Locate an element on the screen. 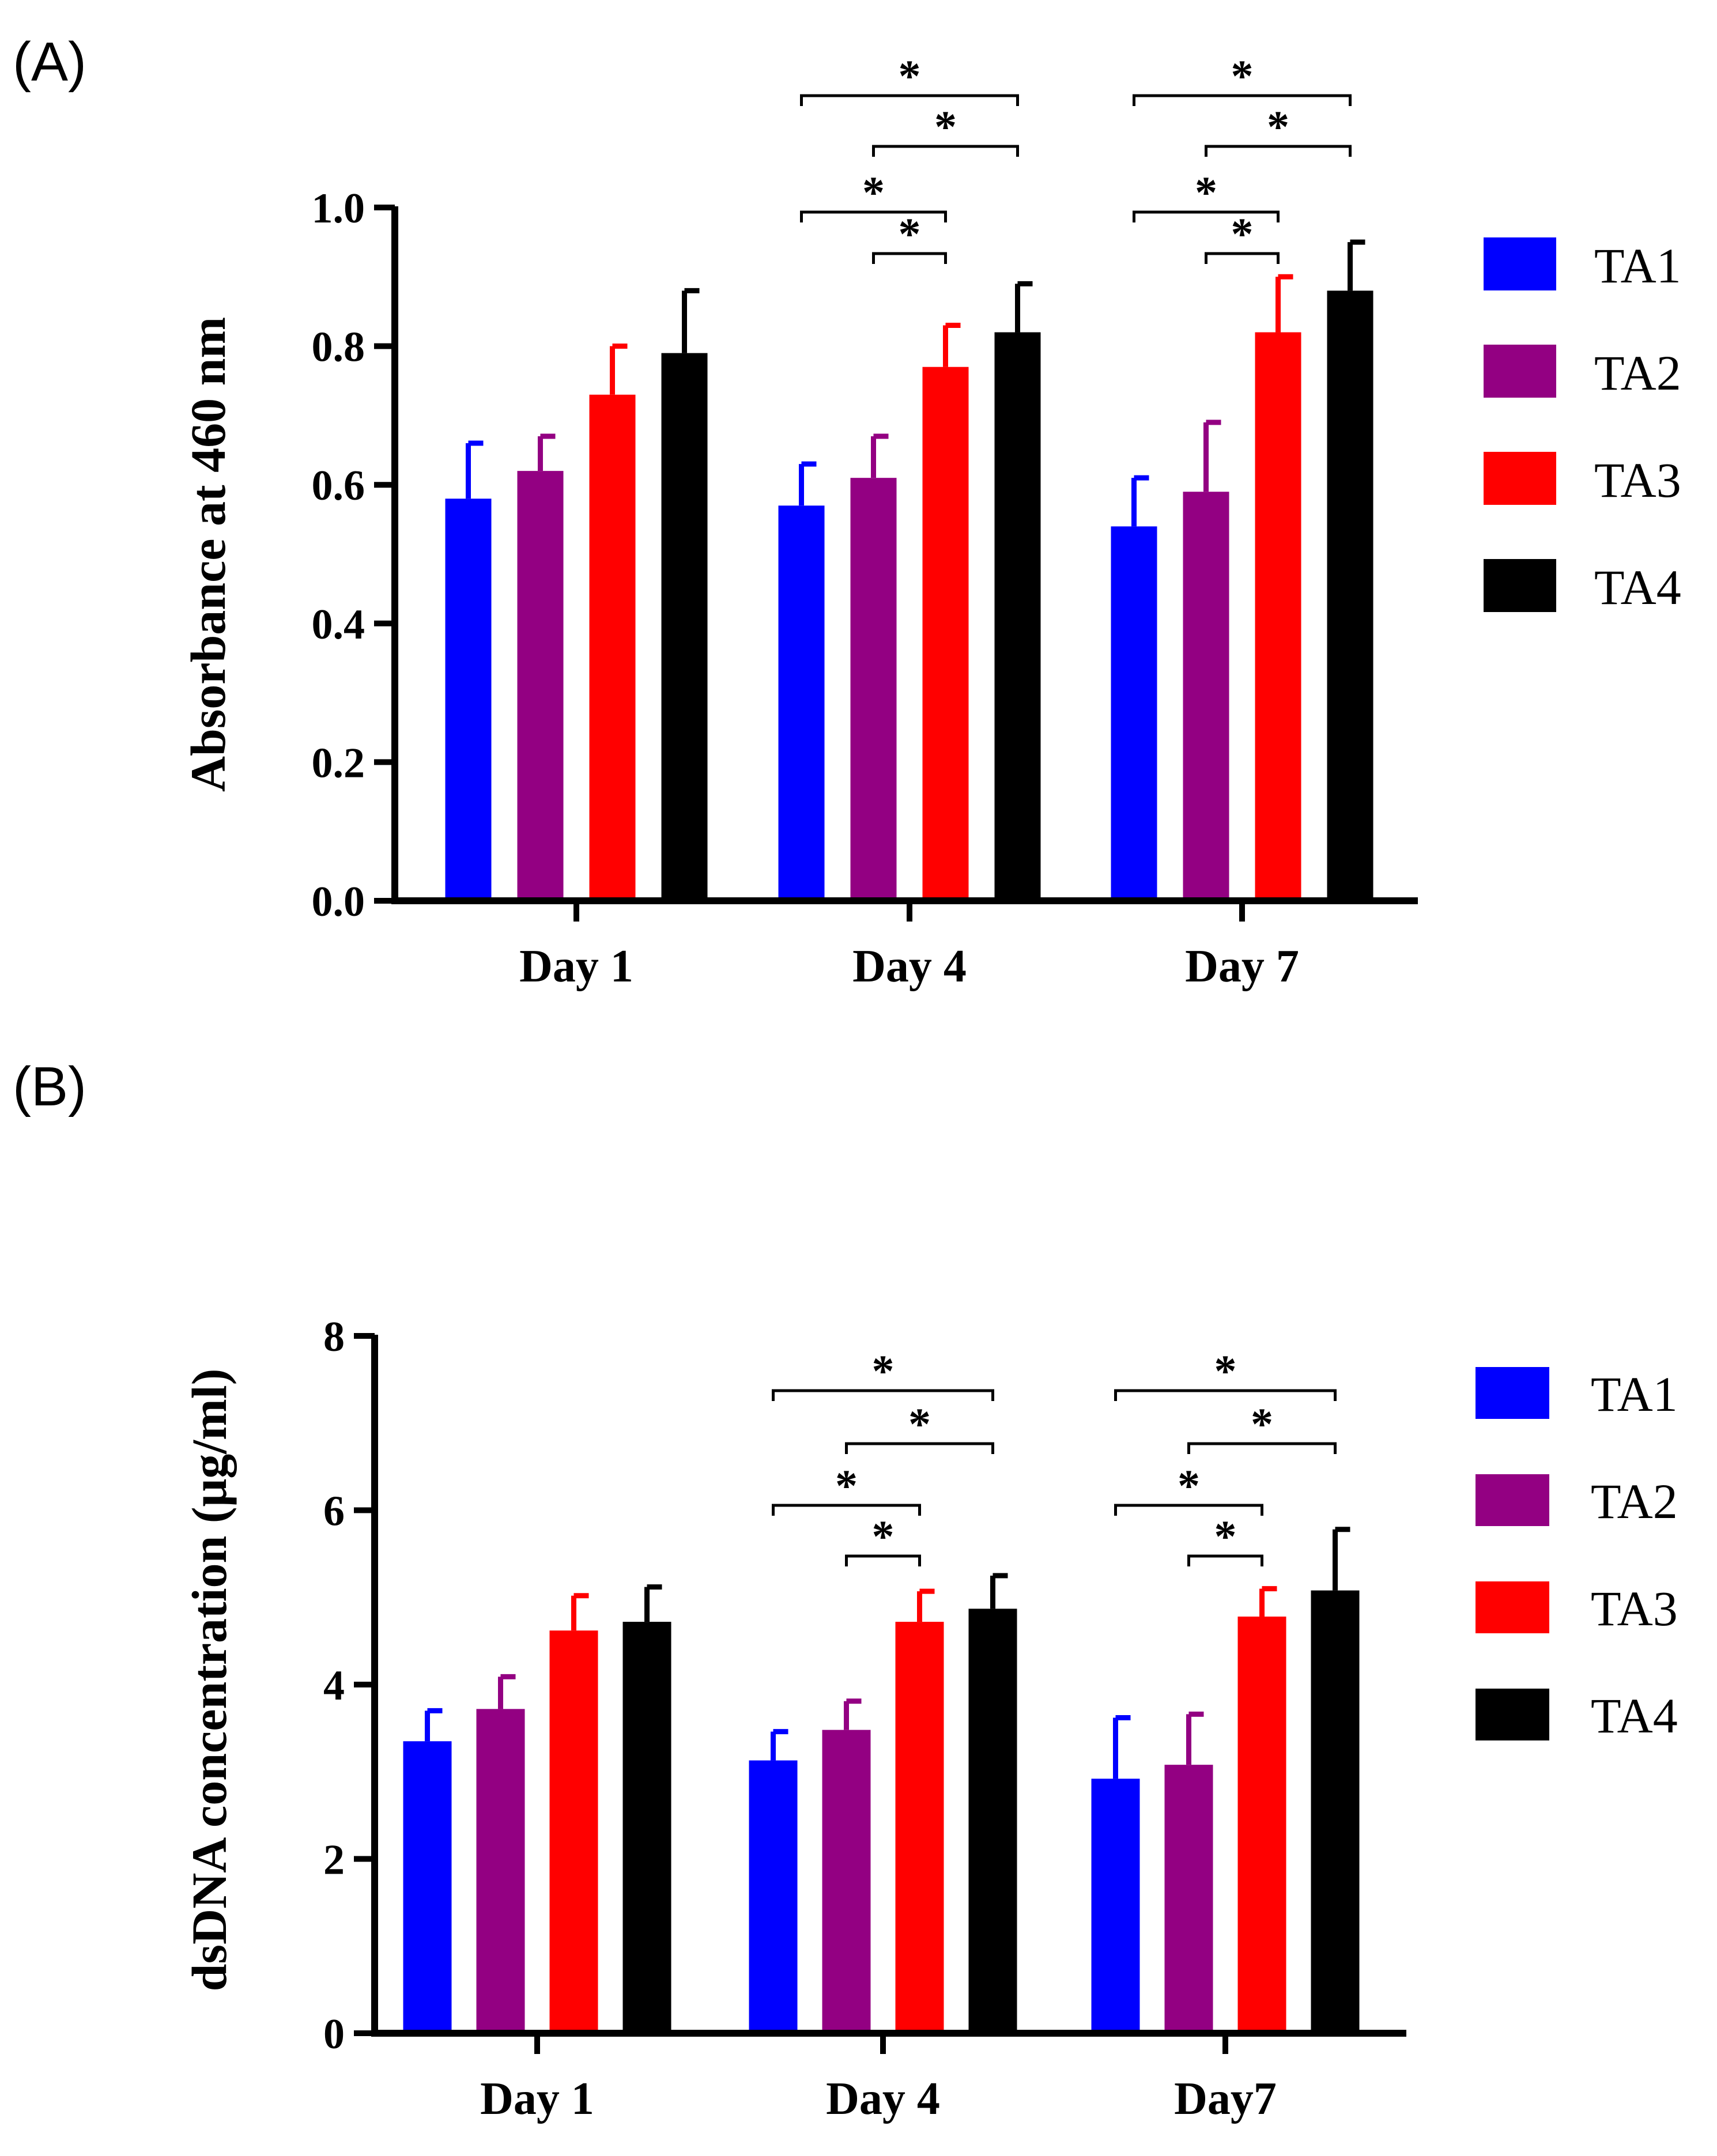  y-tick-label: 0.0 is located at coordinates (338, 902).